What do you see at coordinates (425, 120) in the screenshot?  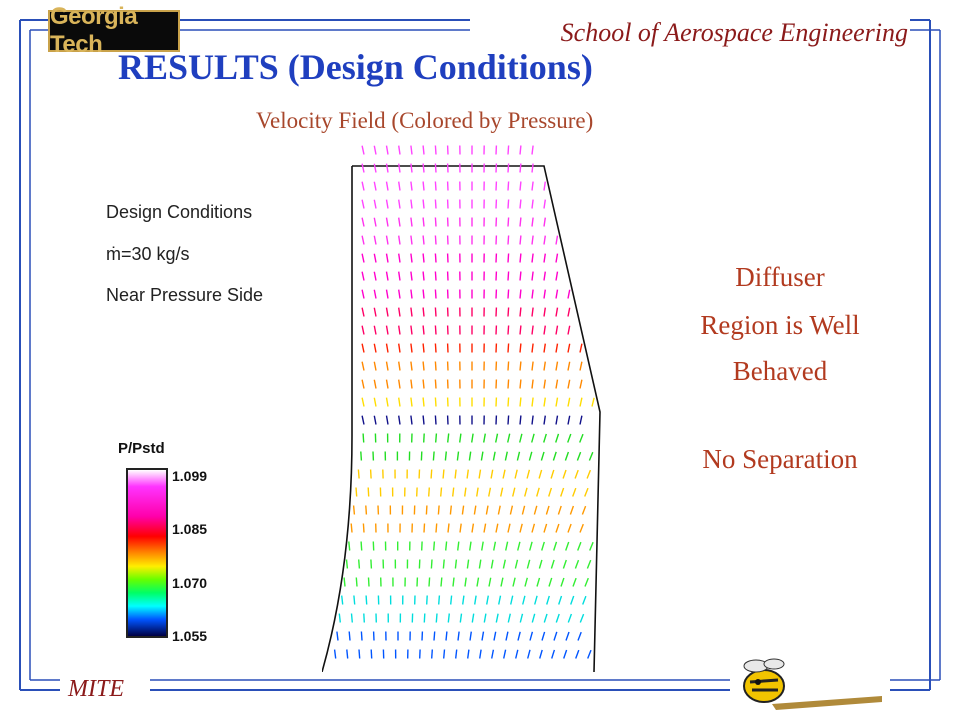 I see `slide-subtitle: Velocity Field (Colored by Pressure)` at bounding box center [425, 120].